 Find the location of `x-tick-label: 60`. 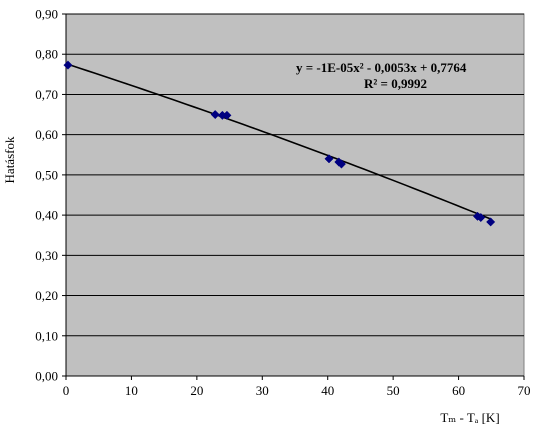

x-tick-label: 60 is located at coordinates (458, 390).